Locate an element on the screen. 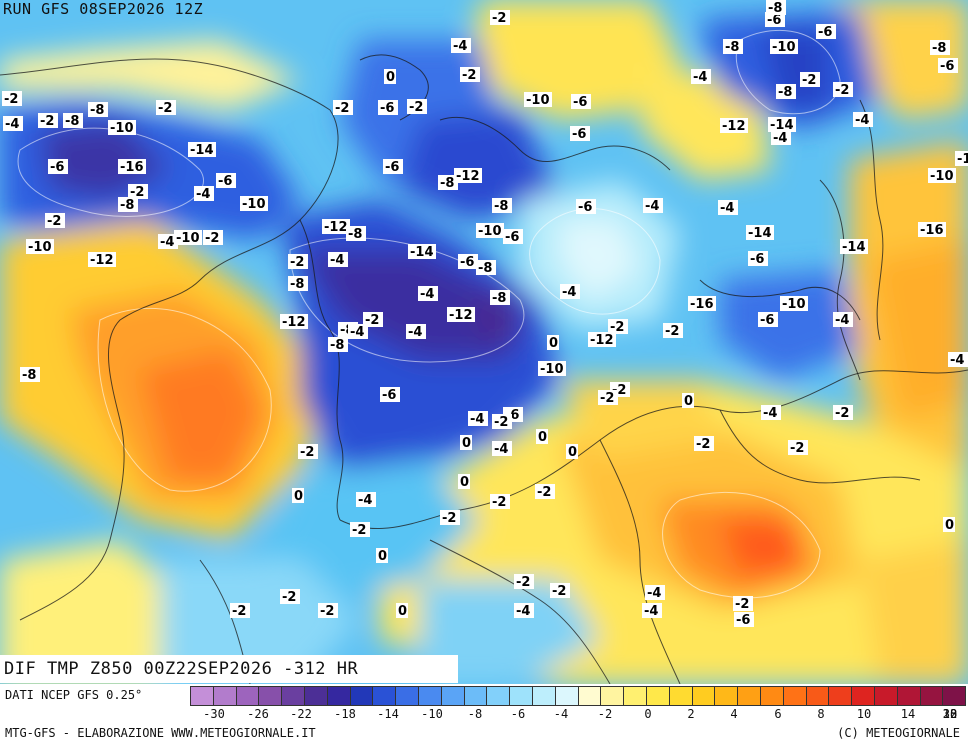  color-scale-tick: 30 is located at coordinates (950, 714).